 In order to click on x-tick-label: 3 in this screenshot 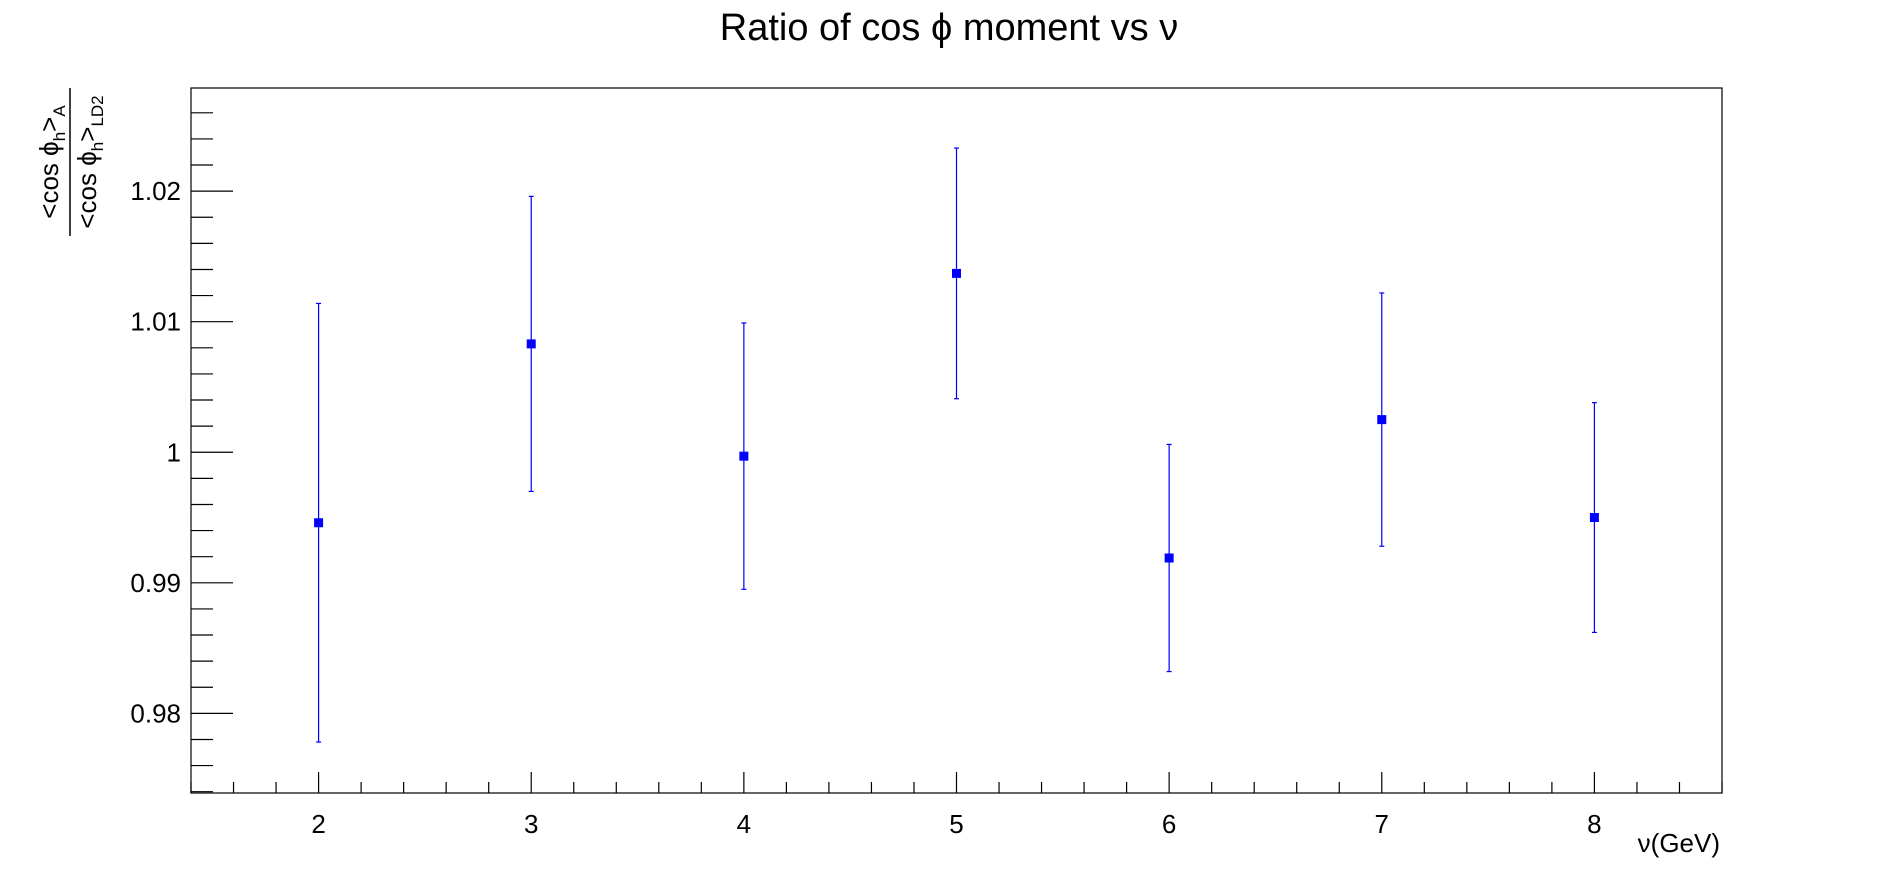, I will do `click(531, 824)`.